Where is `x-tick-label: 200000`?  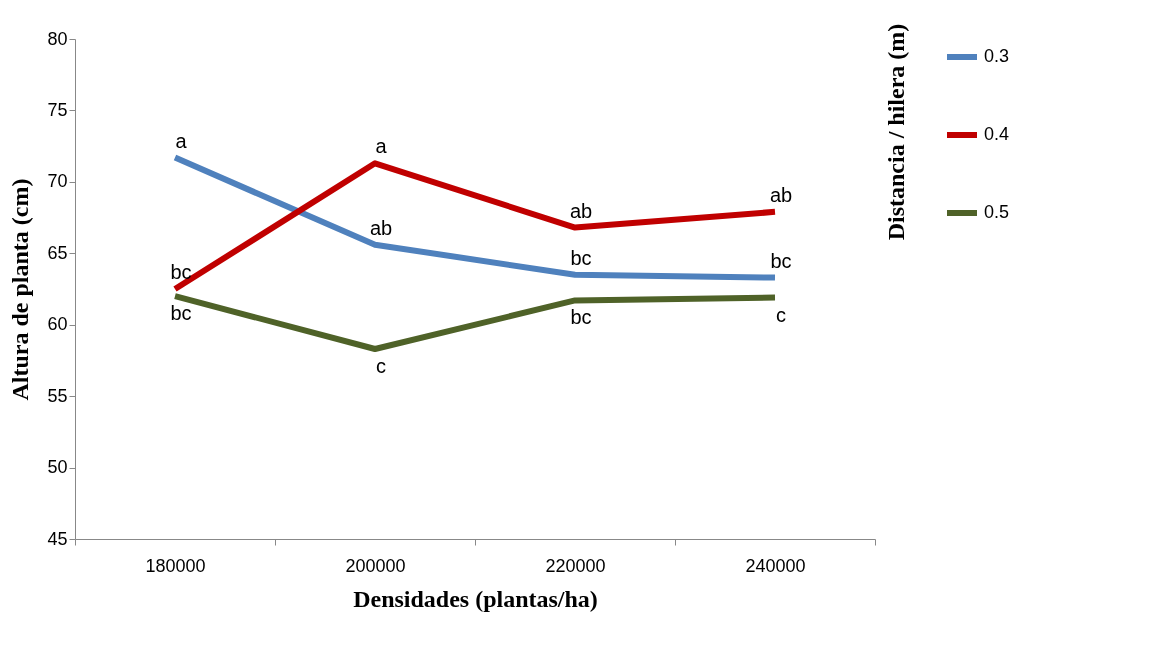 x-tick-label: 200000 is located at coordinates (375, 565).